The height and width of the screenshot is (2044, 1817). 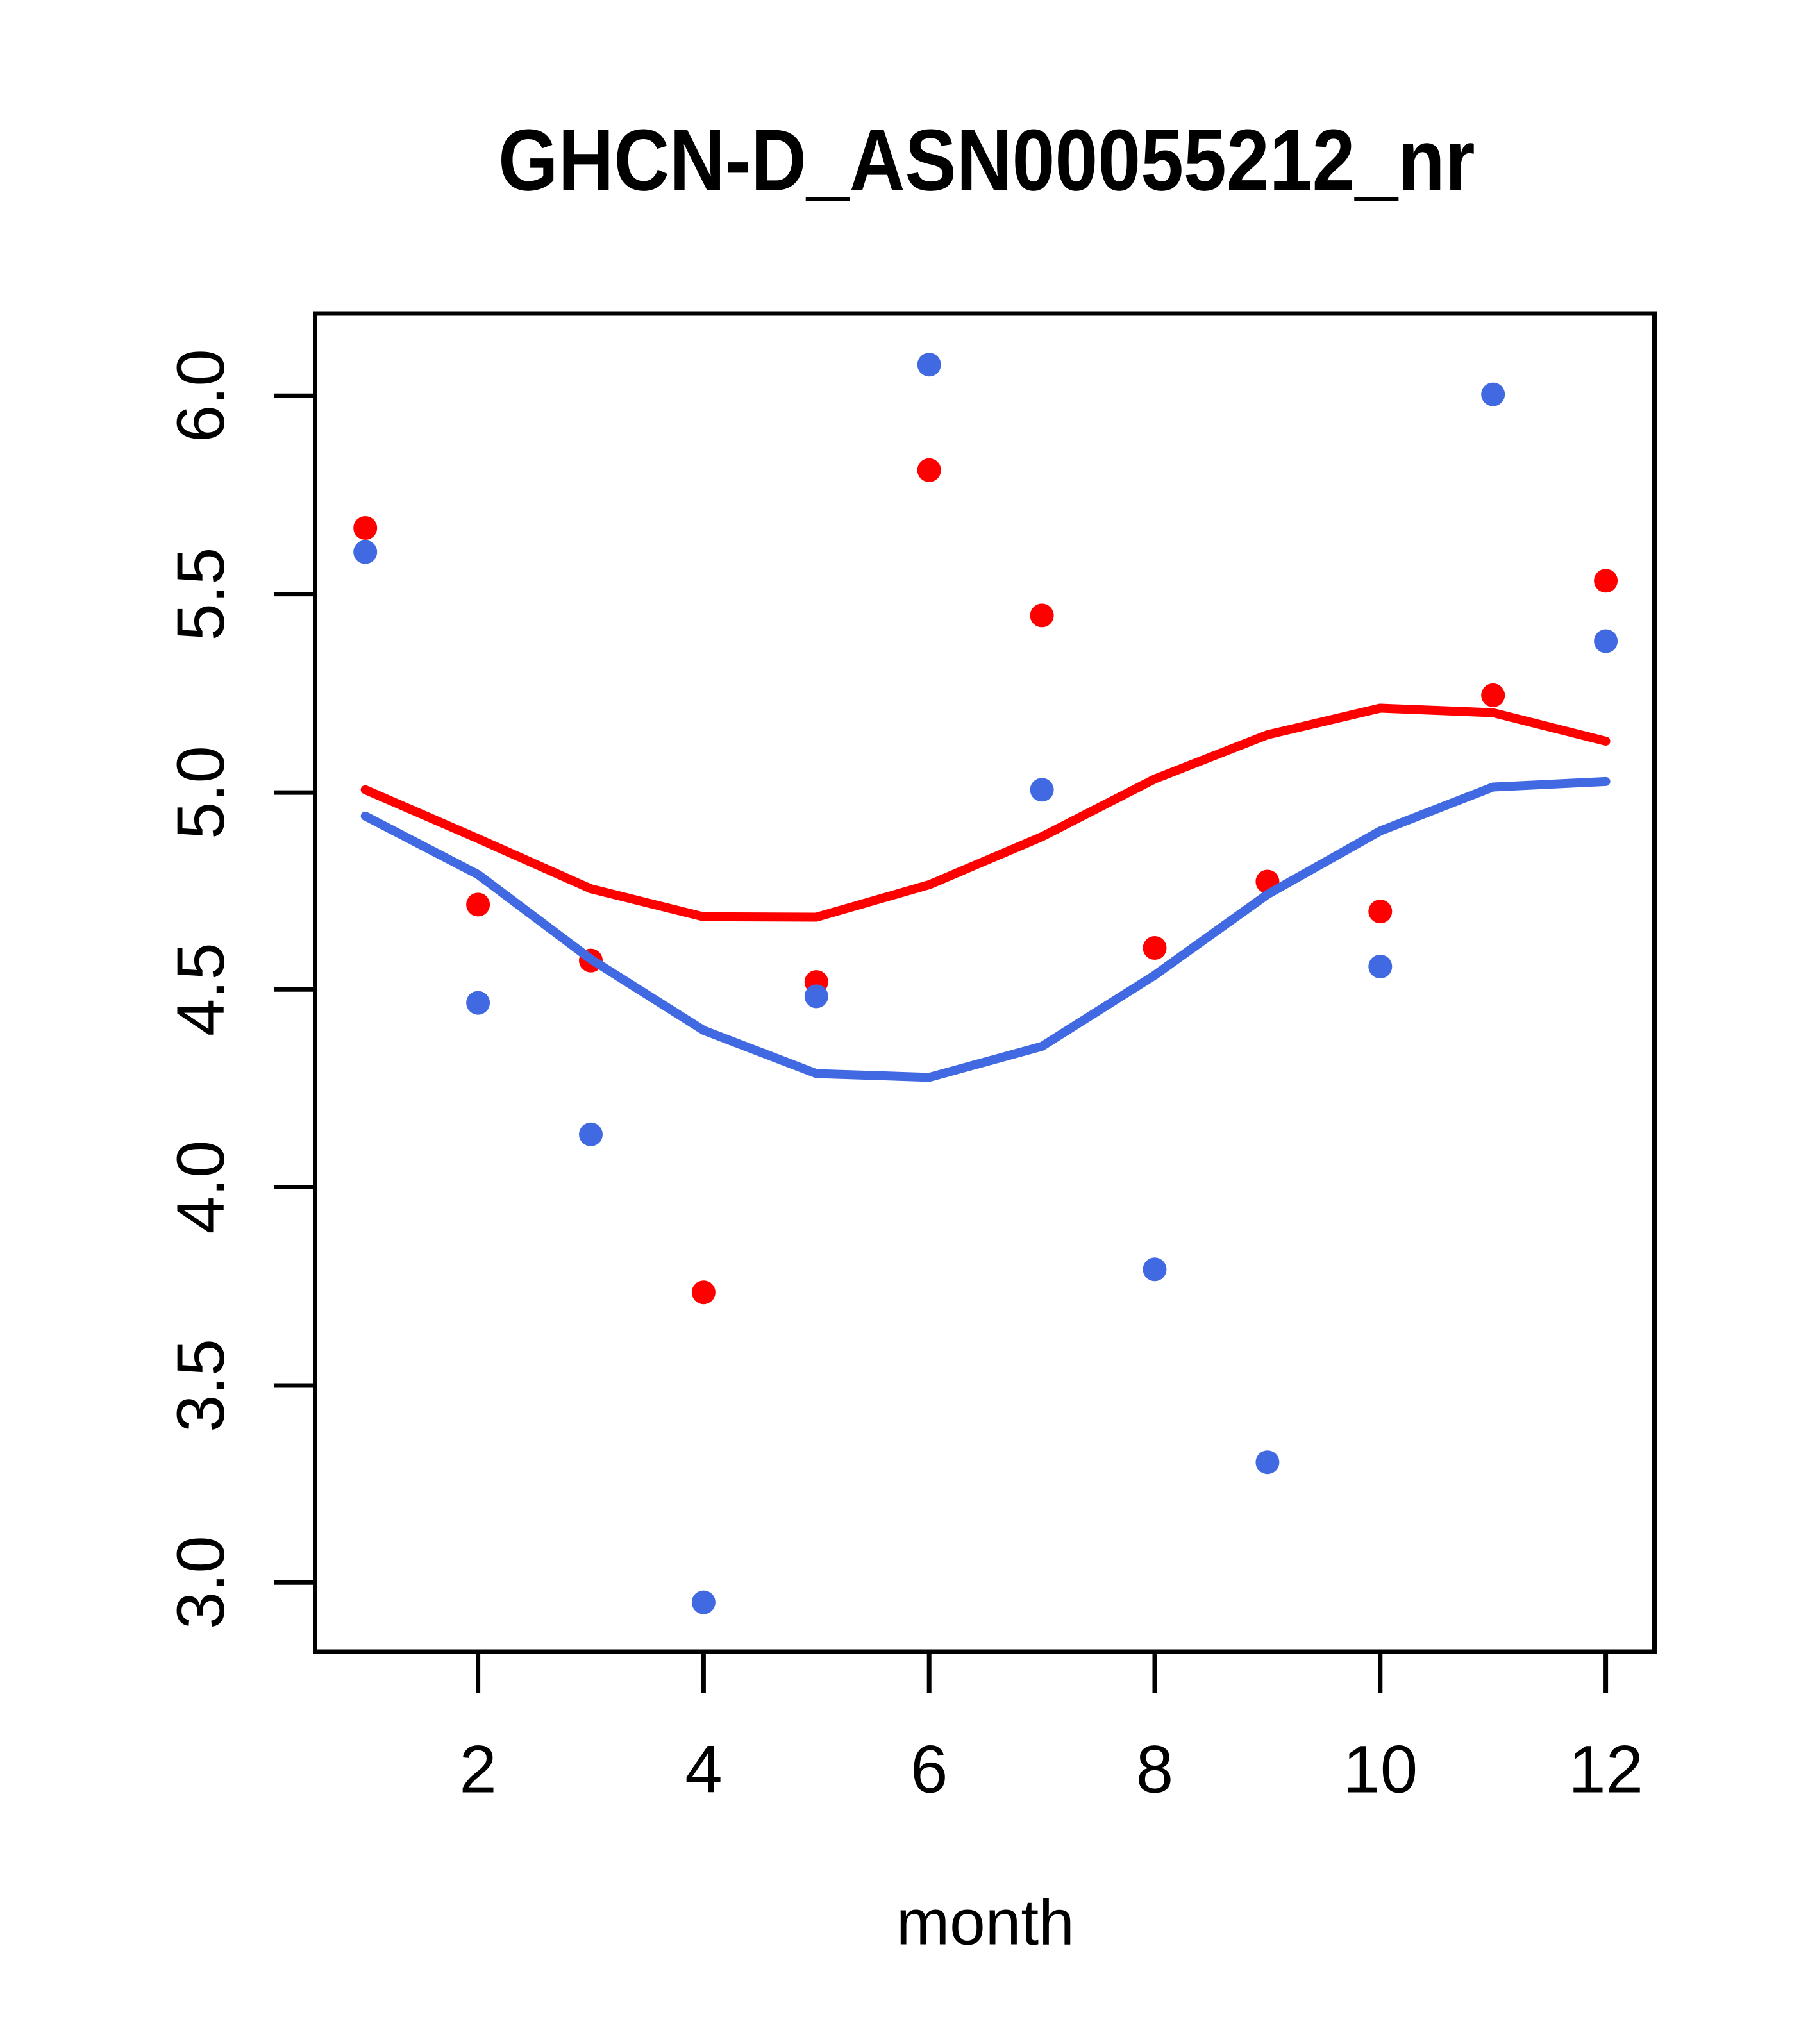 What do you see at coordinates (201, 396) in the screenshot?
I see `svg-text: 6.0` at bounding box center [201, 396].